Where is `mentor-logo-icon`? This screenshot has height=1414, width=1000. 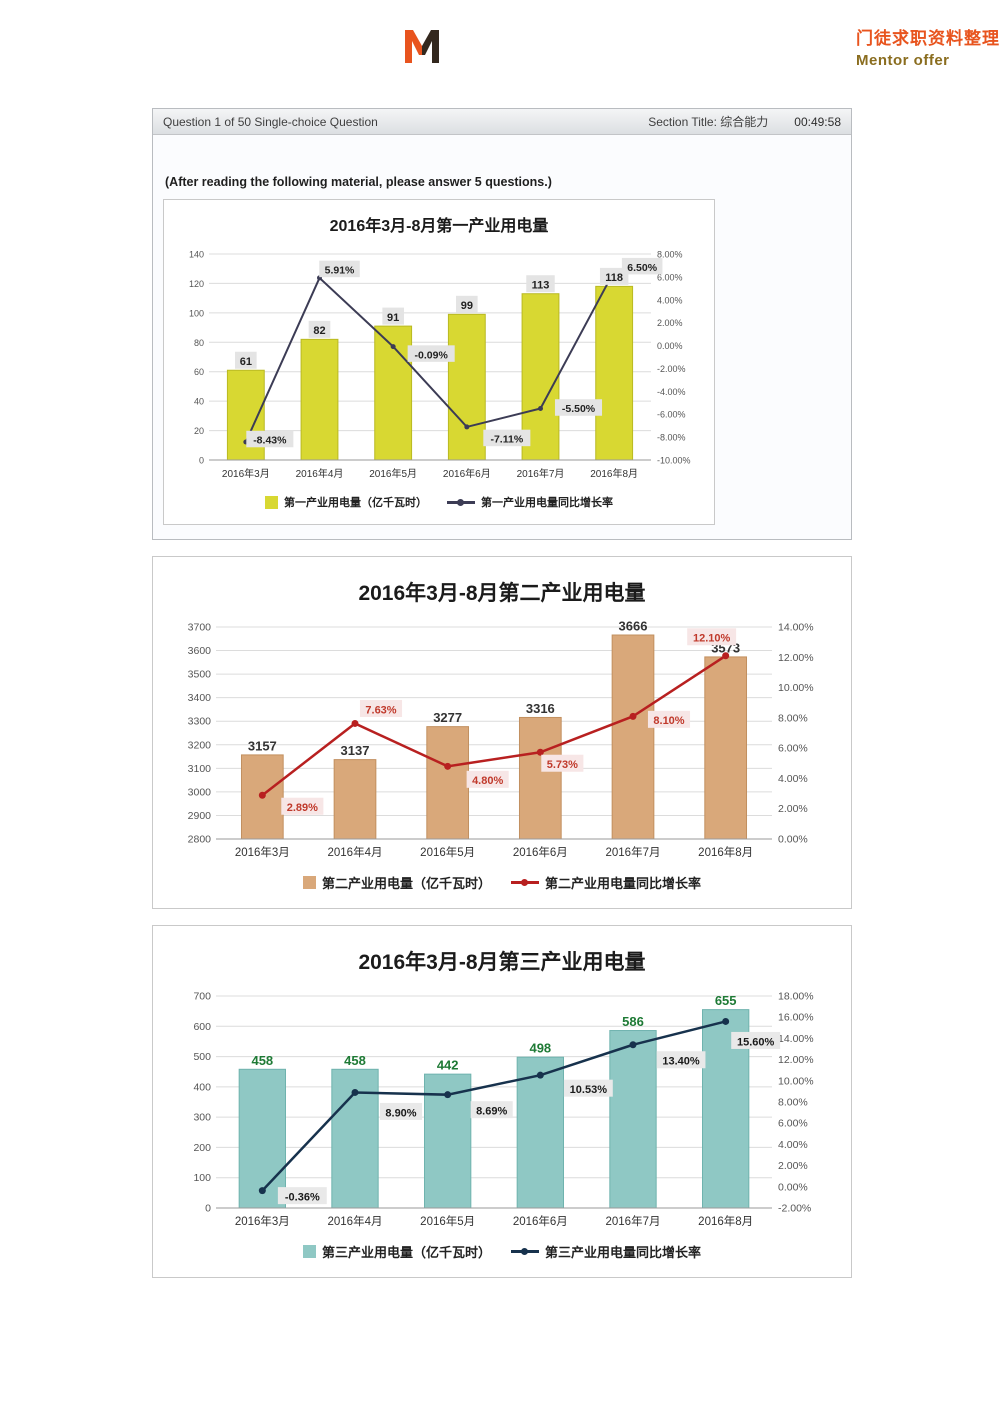 mentor-logo-icon is located at coordinates (422, 46).